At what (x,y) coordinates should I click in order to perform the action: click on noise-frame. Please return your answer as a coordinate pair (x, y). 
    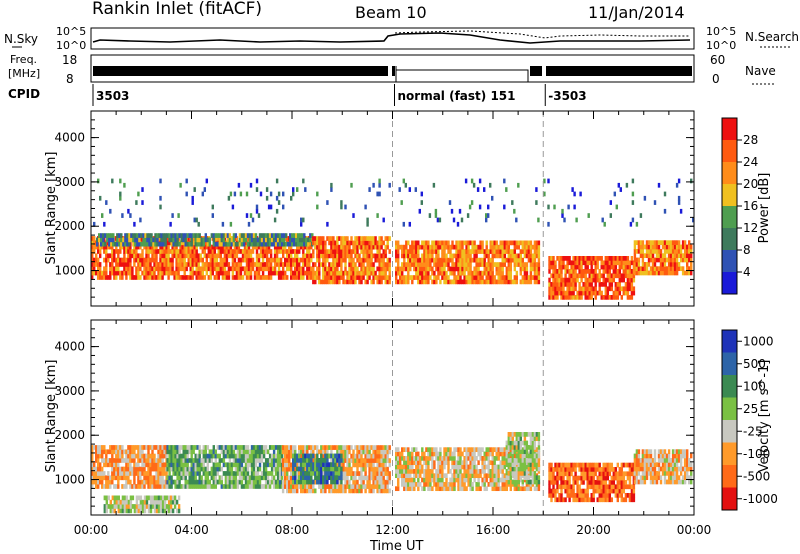
    Looking at the image, I should click on (392, 38).